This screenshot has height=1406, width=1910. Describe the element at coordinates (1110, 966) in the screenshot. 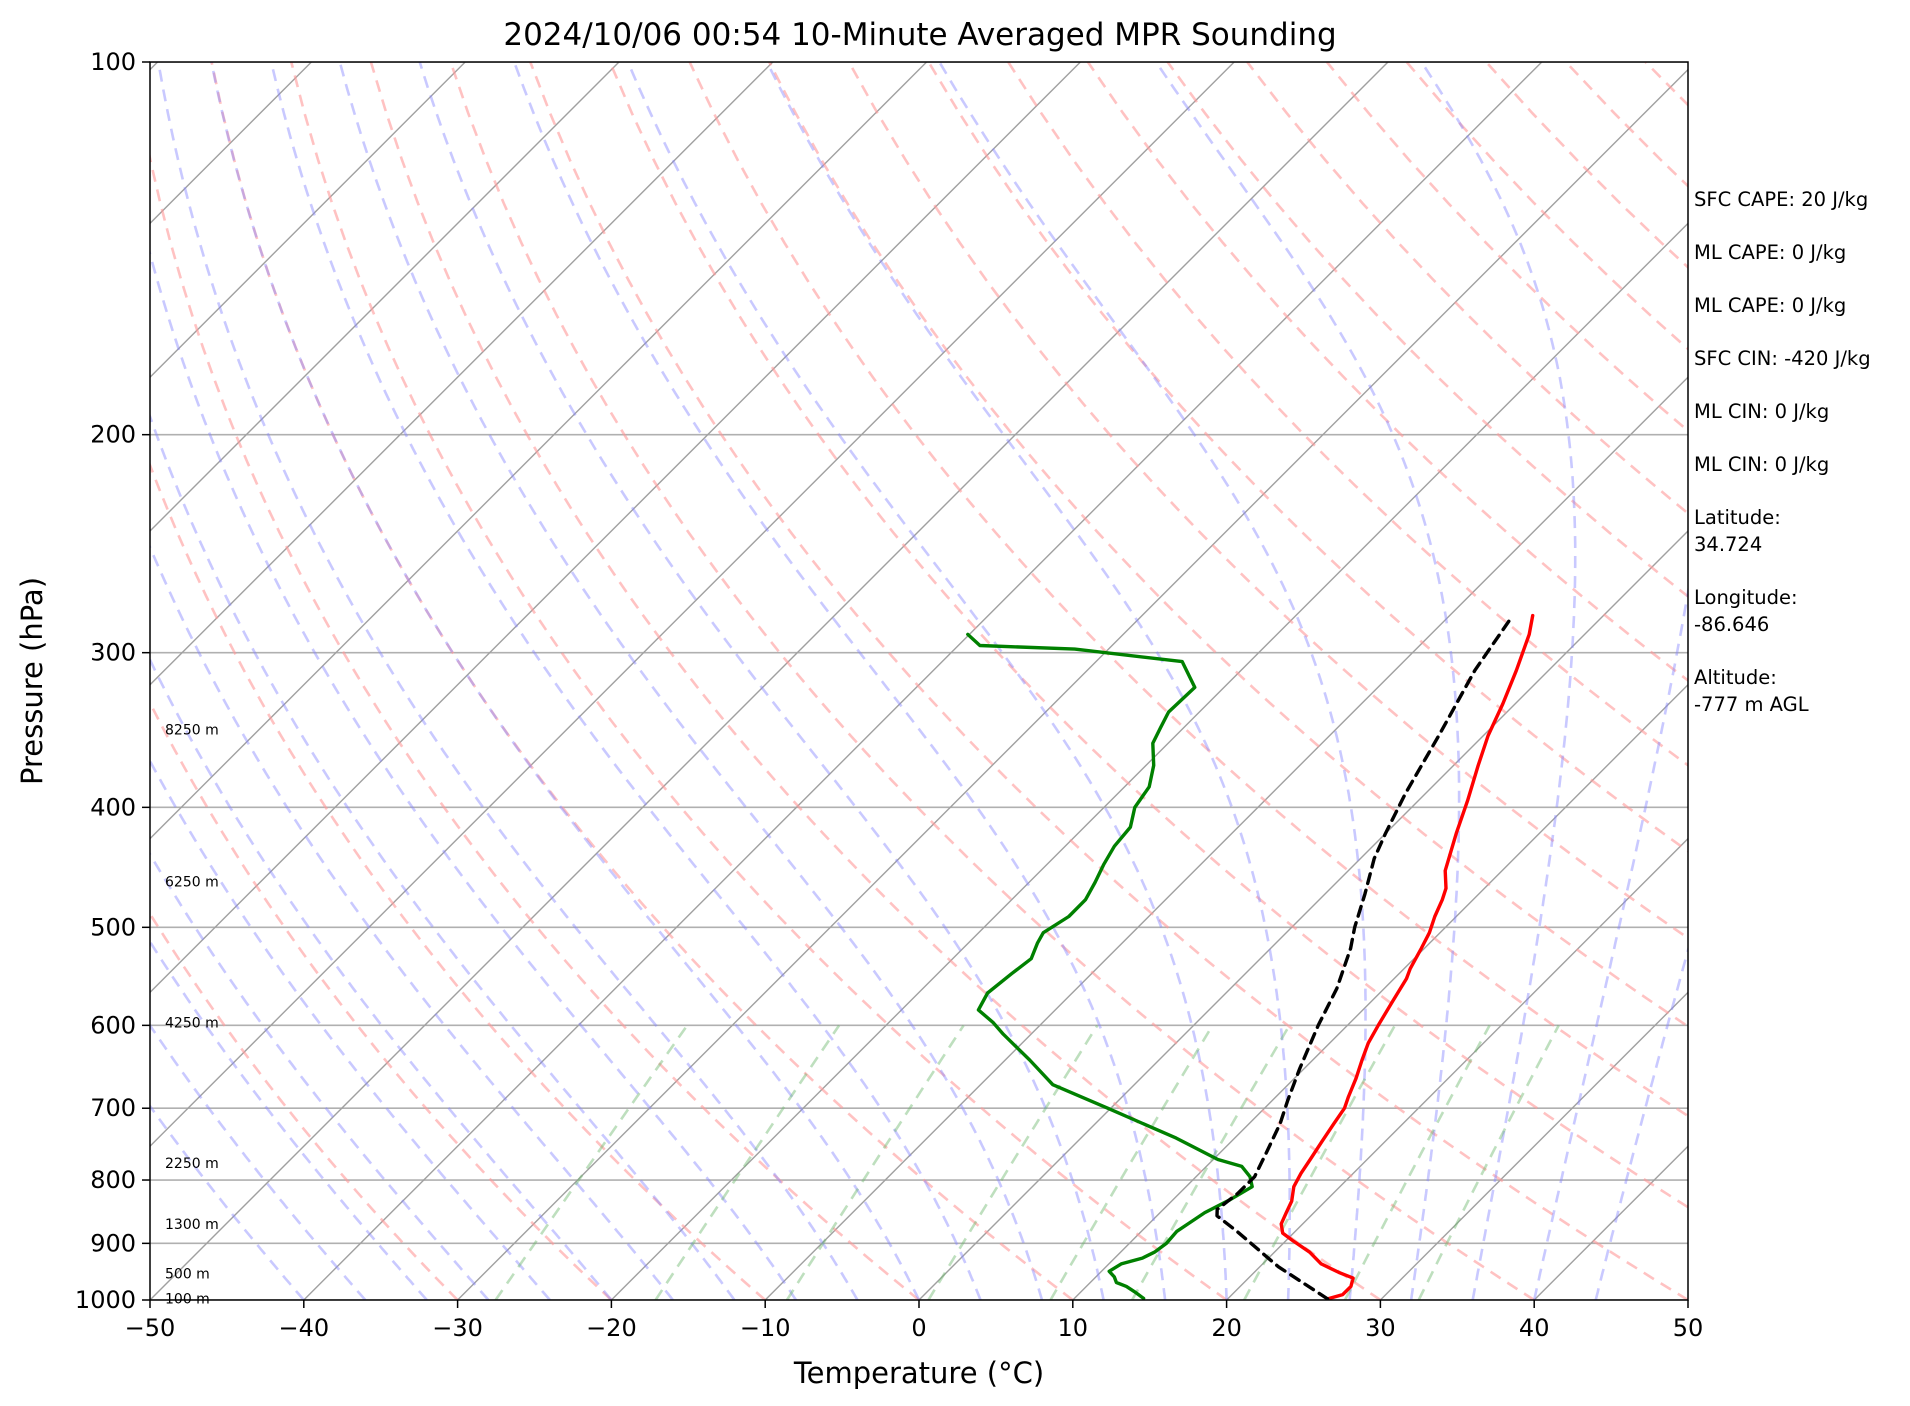

I see `dewpoint-profile-line` at that location.